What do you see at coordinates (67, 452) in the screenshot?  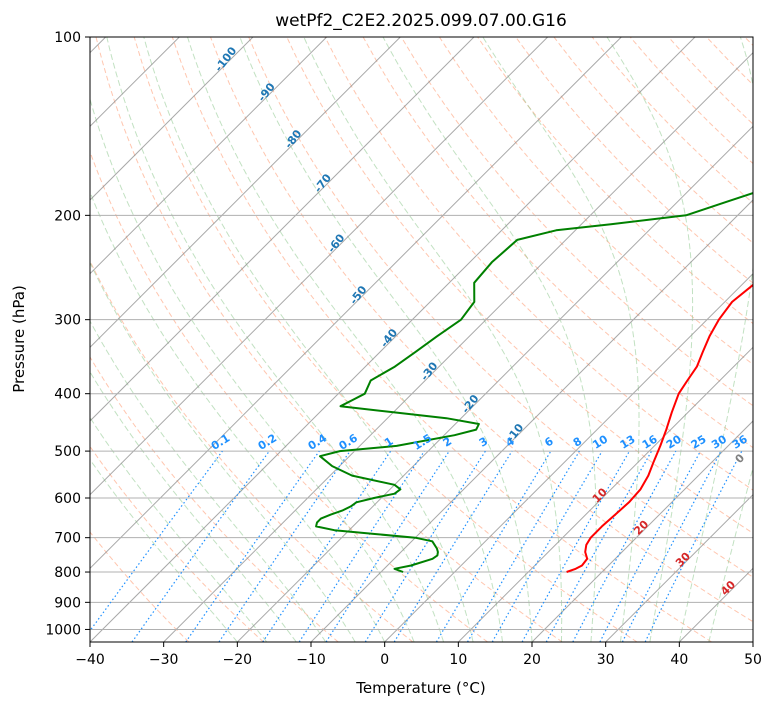 I see `y-tick-label: 500` at bounding box center [67, 452].